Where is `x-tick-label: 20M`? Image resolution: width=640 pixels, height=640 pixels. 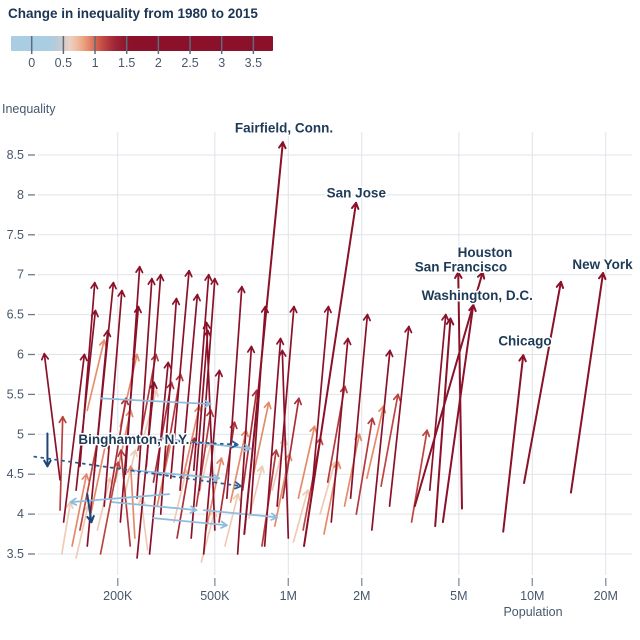
x-tick-label: 20M is located at coordinates (606, 596).